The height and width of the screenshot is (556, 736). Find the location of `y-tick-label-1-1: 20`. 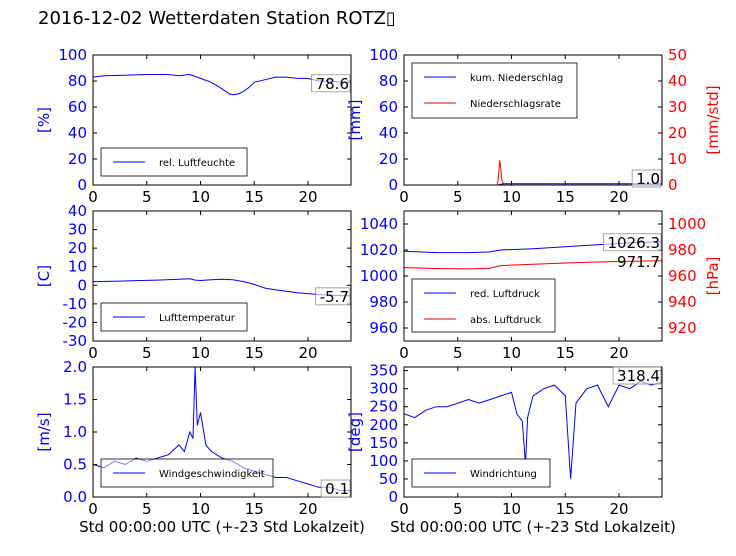

y-tick-label-1-1: 20 is located at coordinates (388, 159).